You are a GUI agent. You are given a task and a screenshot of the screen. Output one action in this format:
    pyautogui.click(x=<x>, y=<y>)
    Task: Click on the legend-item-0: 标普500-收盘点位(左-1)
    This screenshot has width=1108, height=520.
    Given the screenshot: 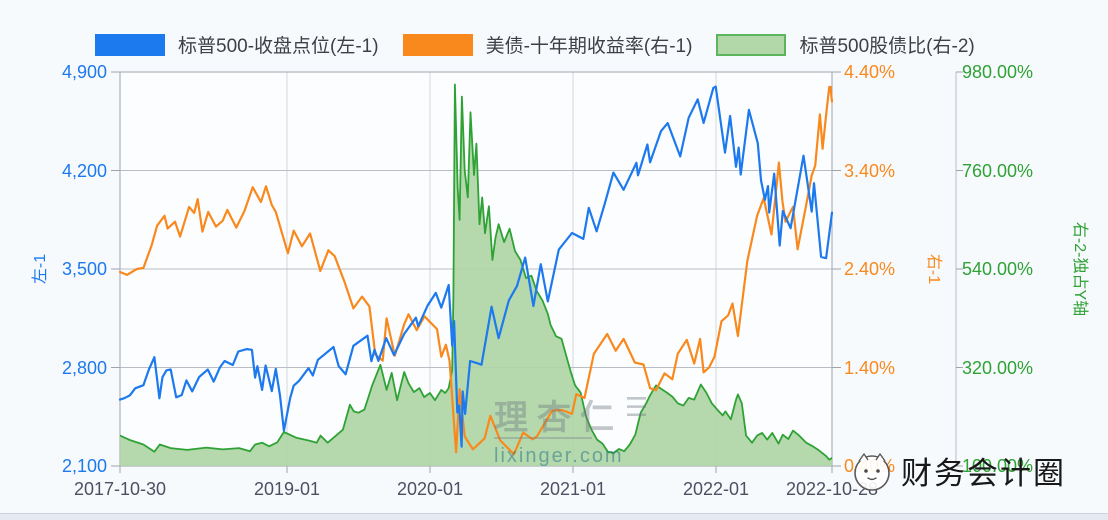 What is the action you would take?
    pyautogui.click(x=237, y=44)
    